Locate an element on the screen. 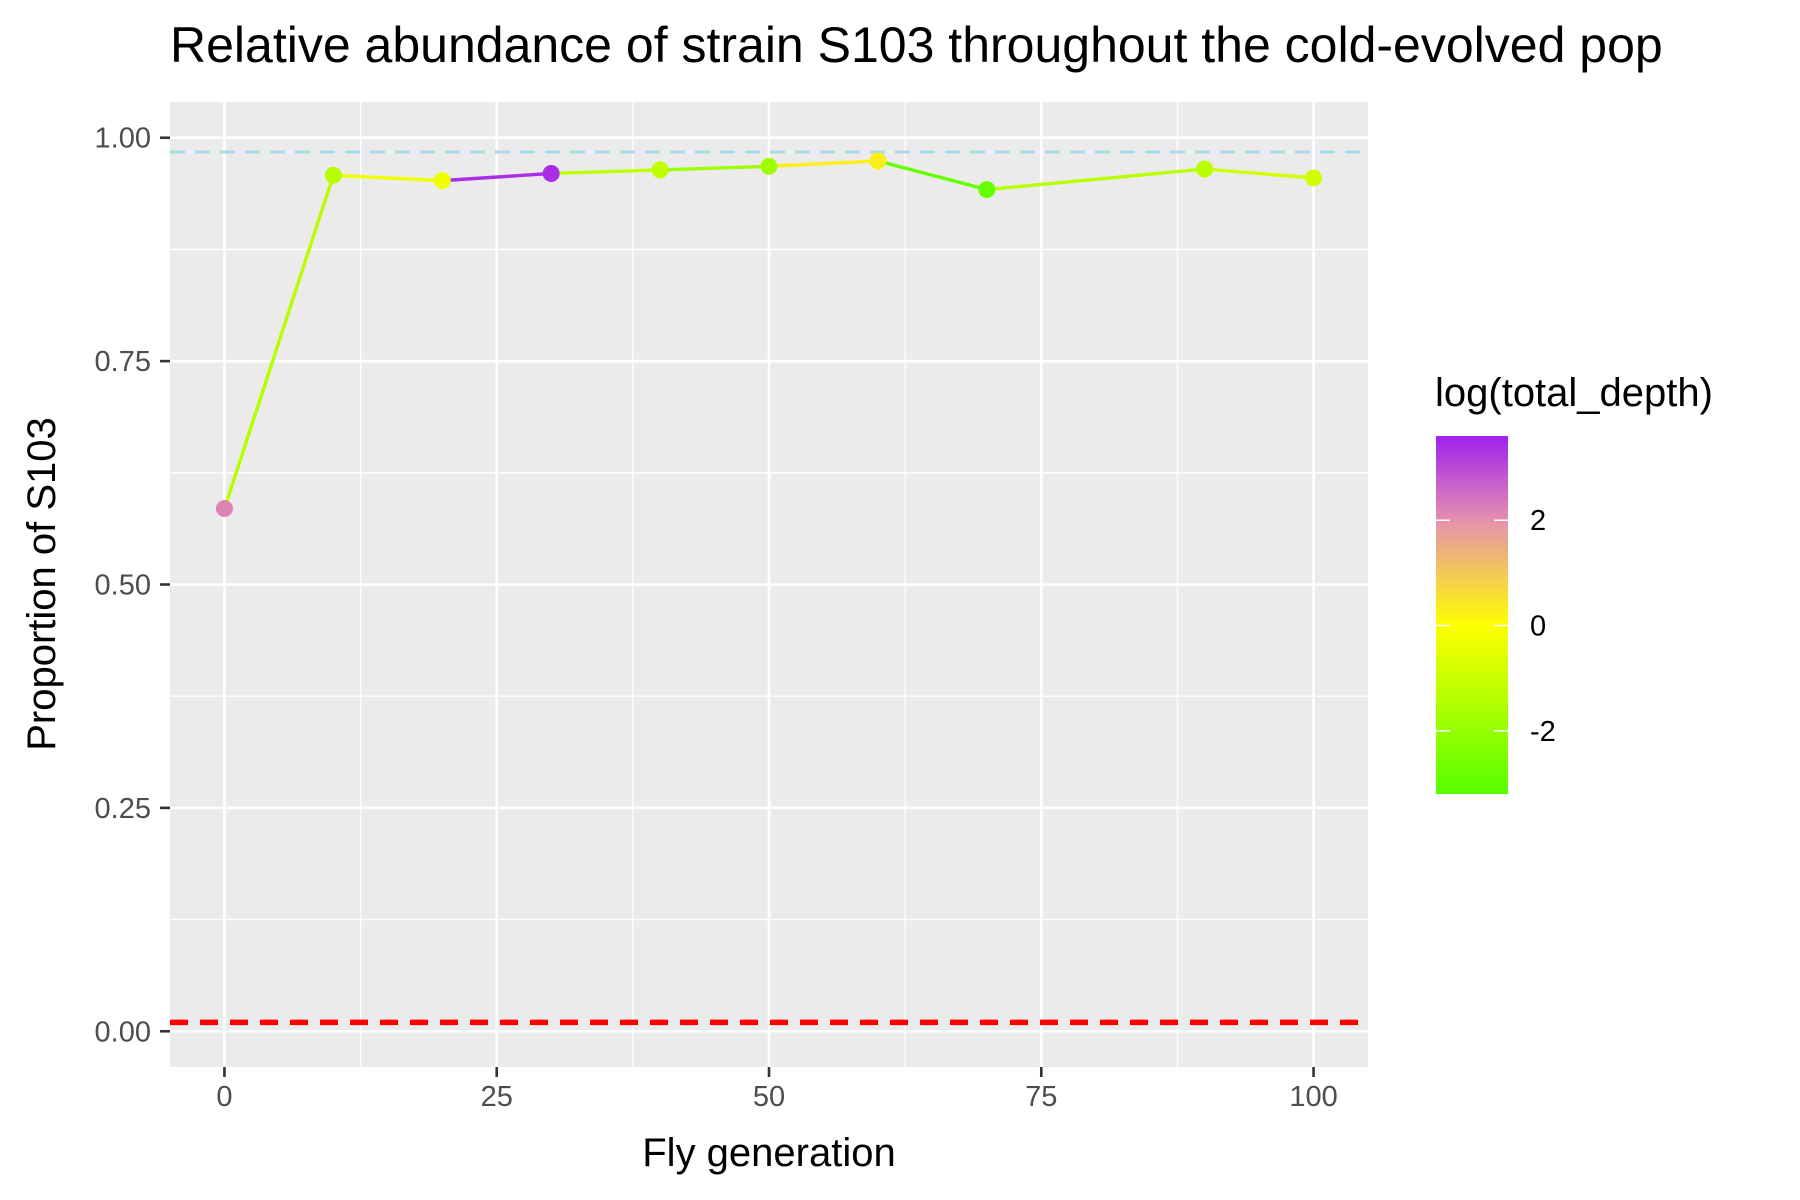 The image size is (1800, 1200). x-tick-label: 25 is located at coordinates (497, 1097).